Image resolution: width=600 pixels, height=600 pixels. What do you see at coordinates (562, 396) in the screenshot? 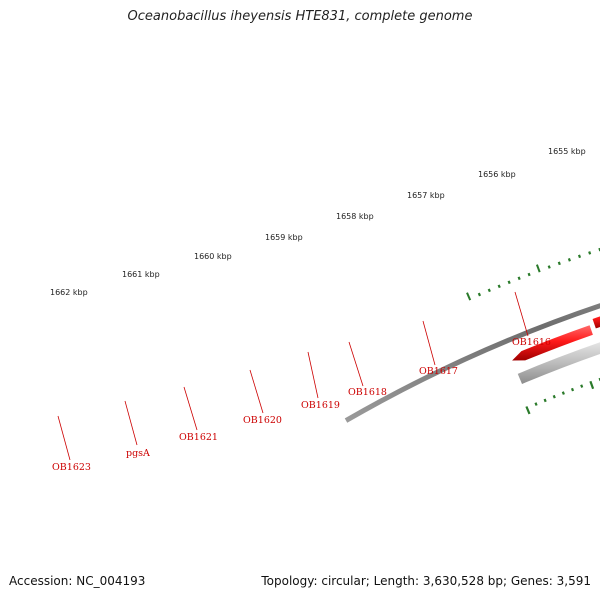
I see `inner-ticks` at bounding box center [562, 396].